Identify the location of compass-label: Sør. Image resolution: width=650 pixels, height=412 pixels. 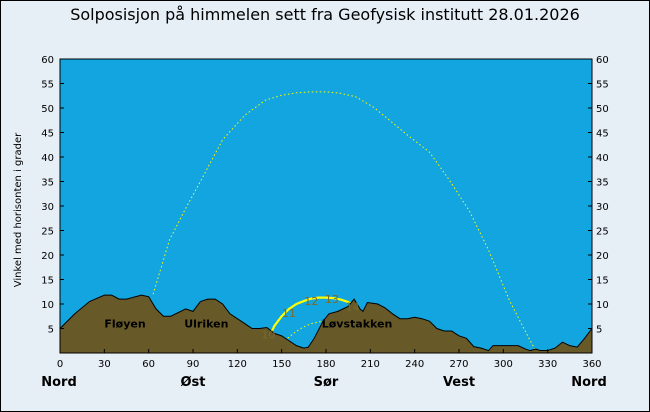
(326, 382).